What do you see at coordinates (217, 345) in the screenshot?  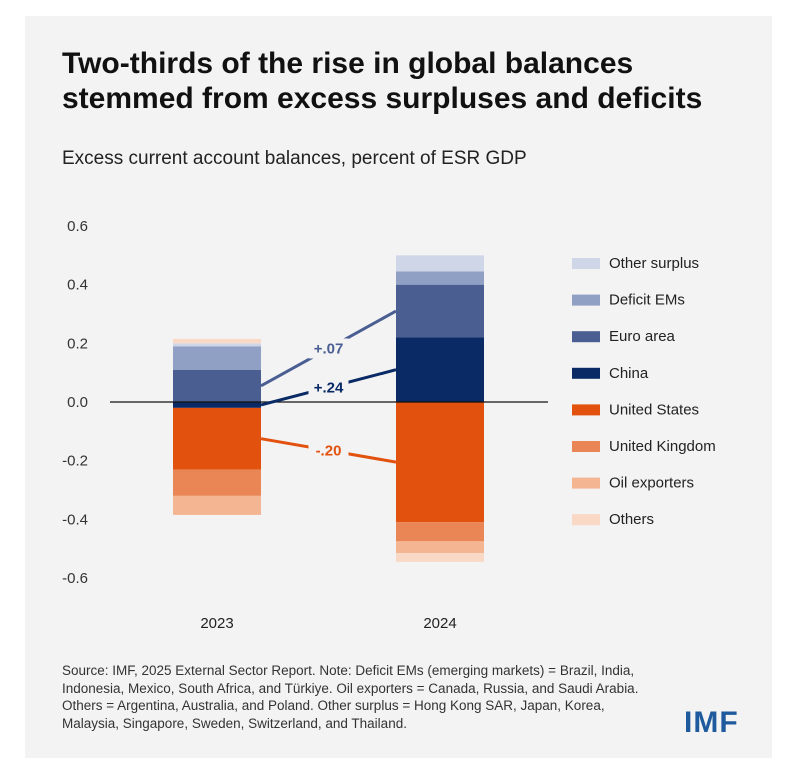 I see `bar-other-surplus-2023` at bounding box center [217, 345].